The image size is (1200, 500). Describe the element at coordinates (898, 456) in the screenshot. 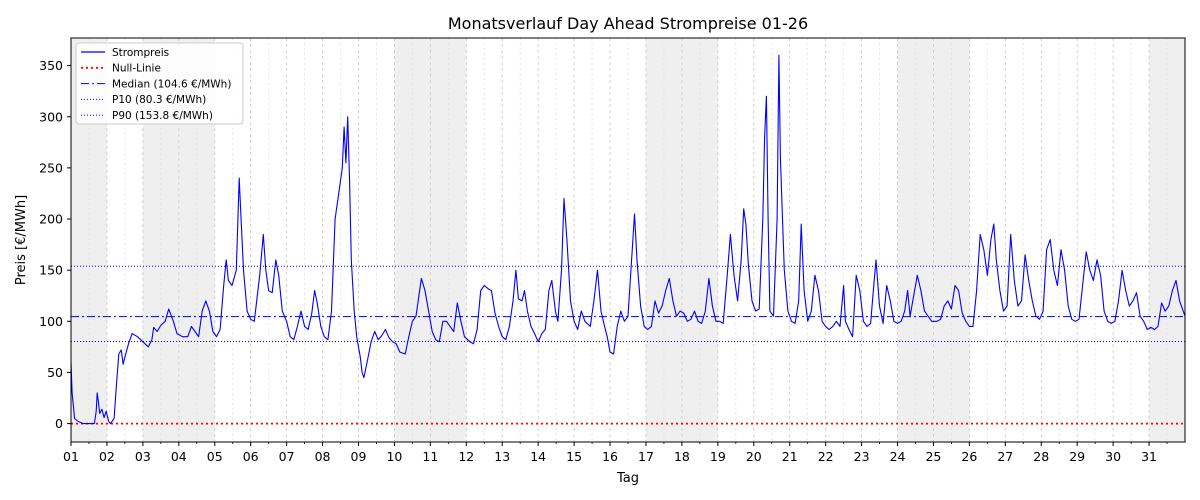

I see `x-tick-label: 24` at that location.